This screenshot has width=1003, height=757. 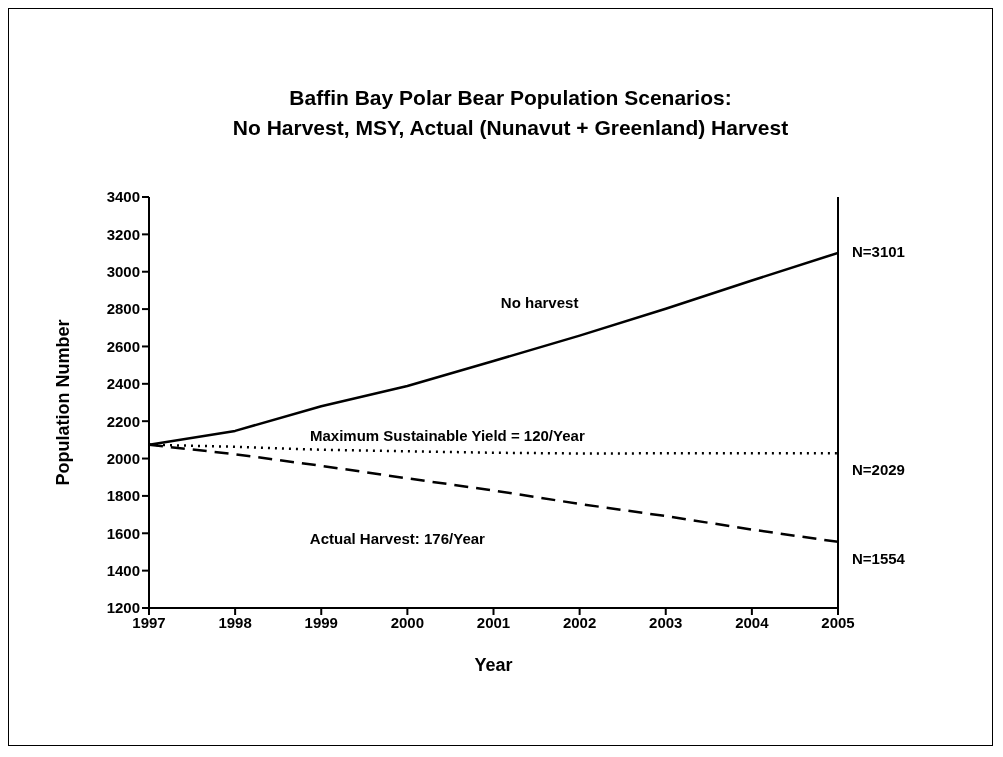 What do you see at coordinates (123, 346) in the screenshot?
I see `y-tick-label: 2600` at bounding box center [123, 346].